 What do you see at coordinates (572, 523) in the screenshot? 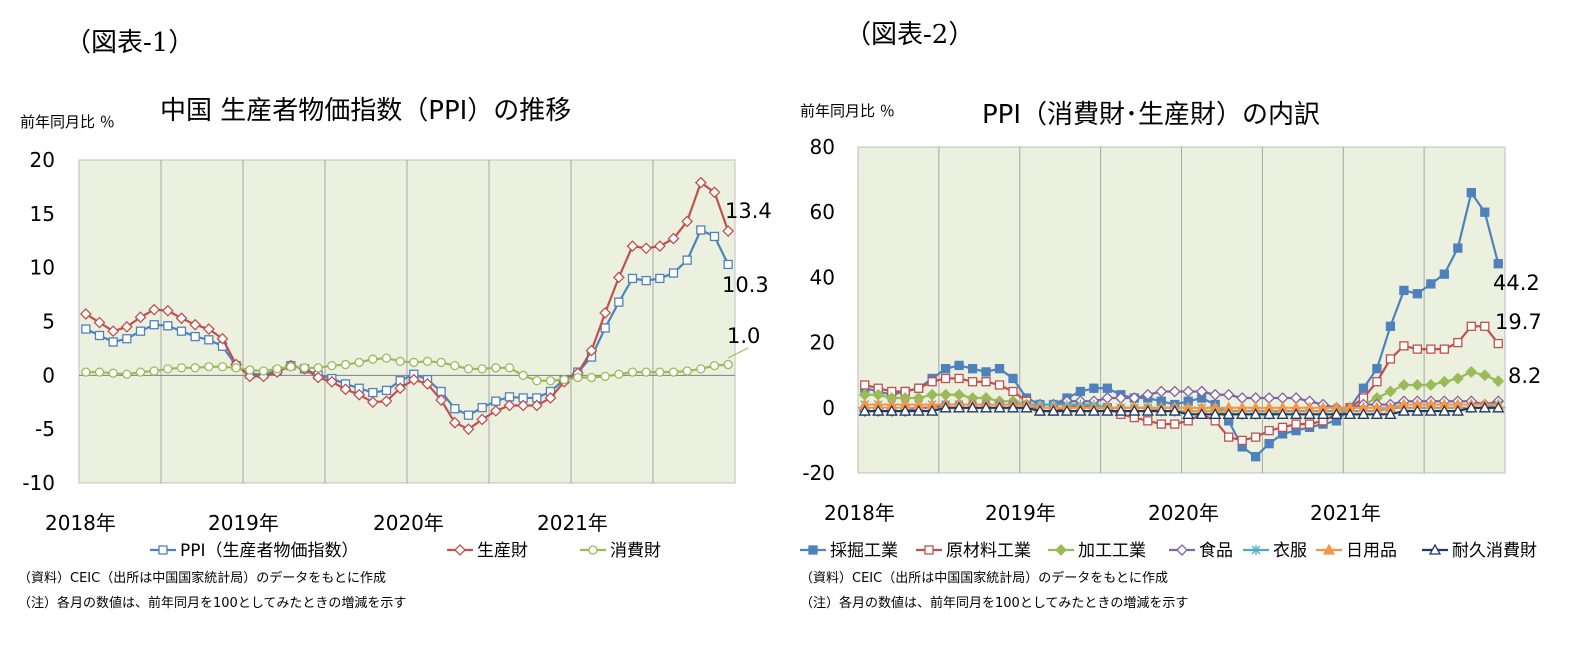
I see `chart1-x-tick-label: 2021年` at bounding box center [572, 523].